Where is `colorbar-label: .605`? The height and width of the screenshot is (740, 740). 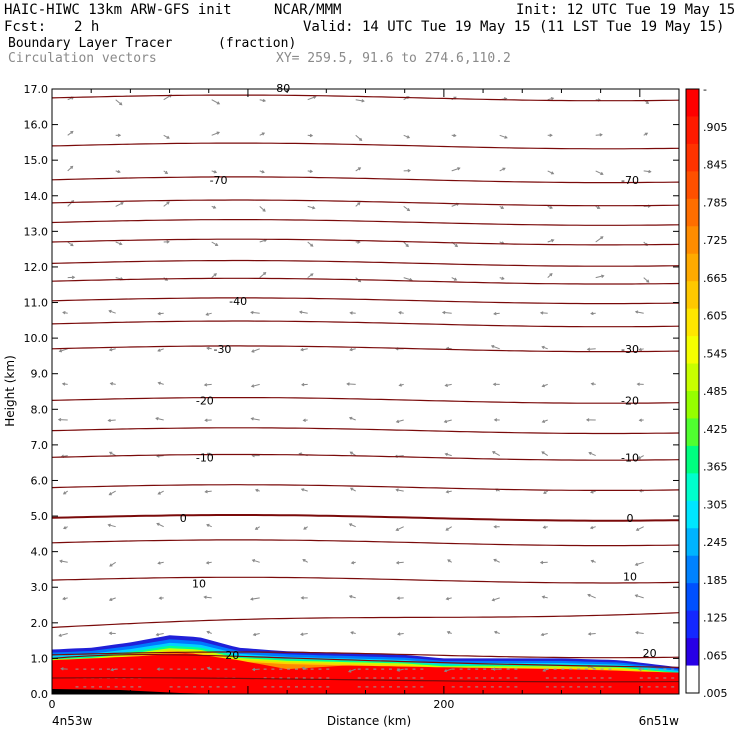
colorbar-label: .605 is located at coordinates (715, 316).